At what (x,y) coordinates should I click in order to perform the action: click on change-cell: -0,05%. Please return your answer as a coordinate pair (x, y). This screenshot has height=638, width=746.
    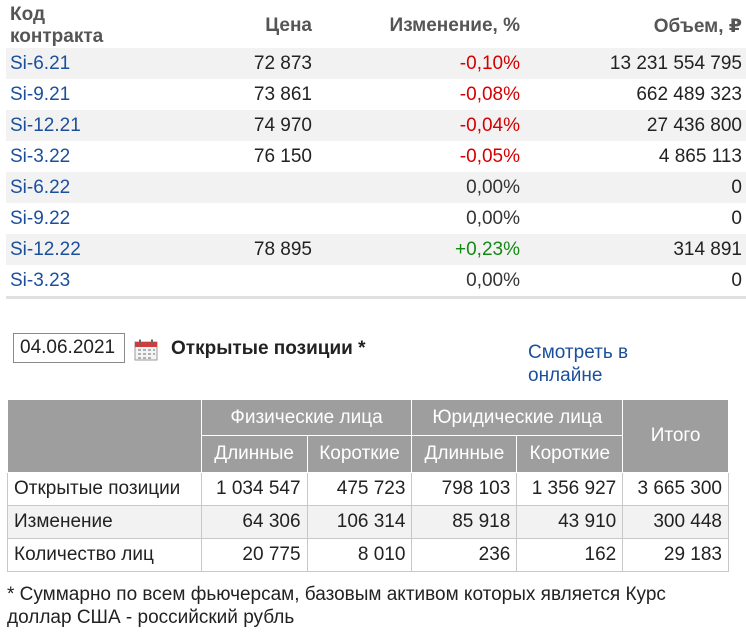
    Looking at the image, I should click on (416, 156).